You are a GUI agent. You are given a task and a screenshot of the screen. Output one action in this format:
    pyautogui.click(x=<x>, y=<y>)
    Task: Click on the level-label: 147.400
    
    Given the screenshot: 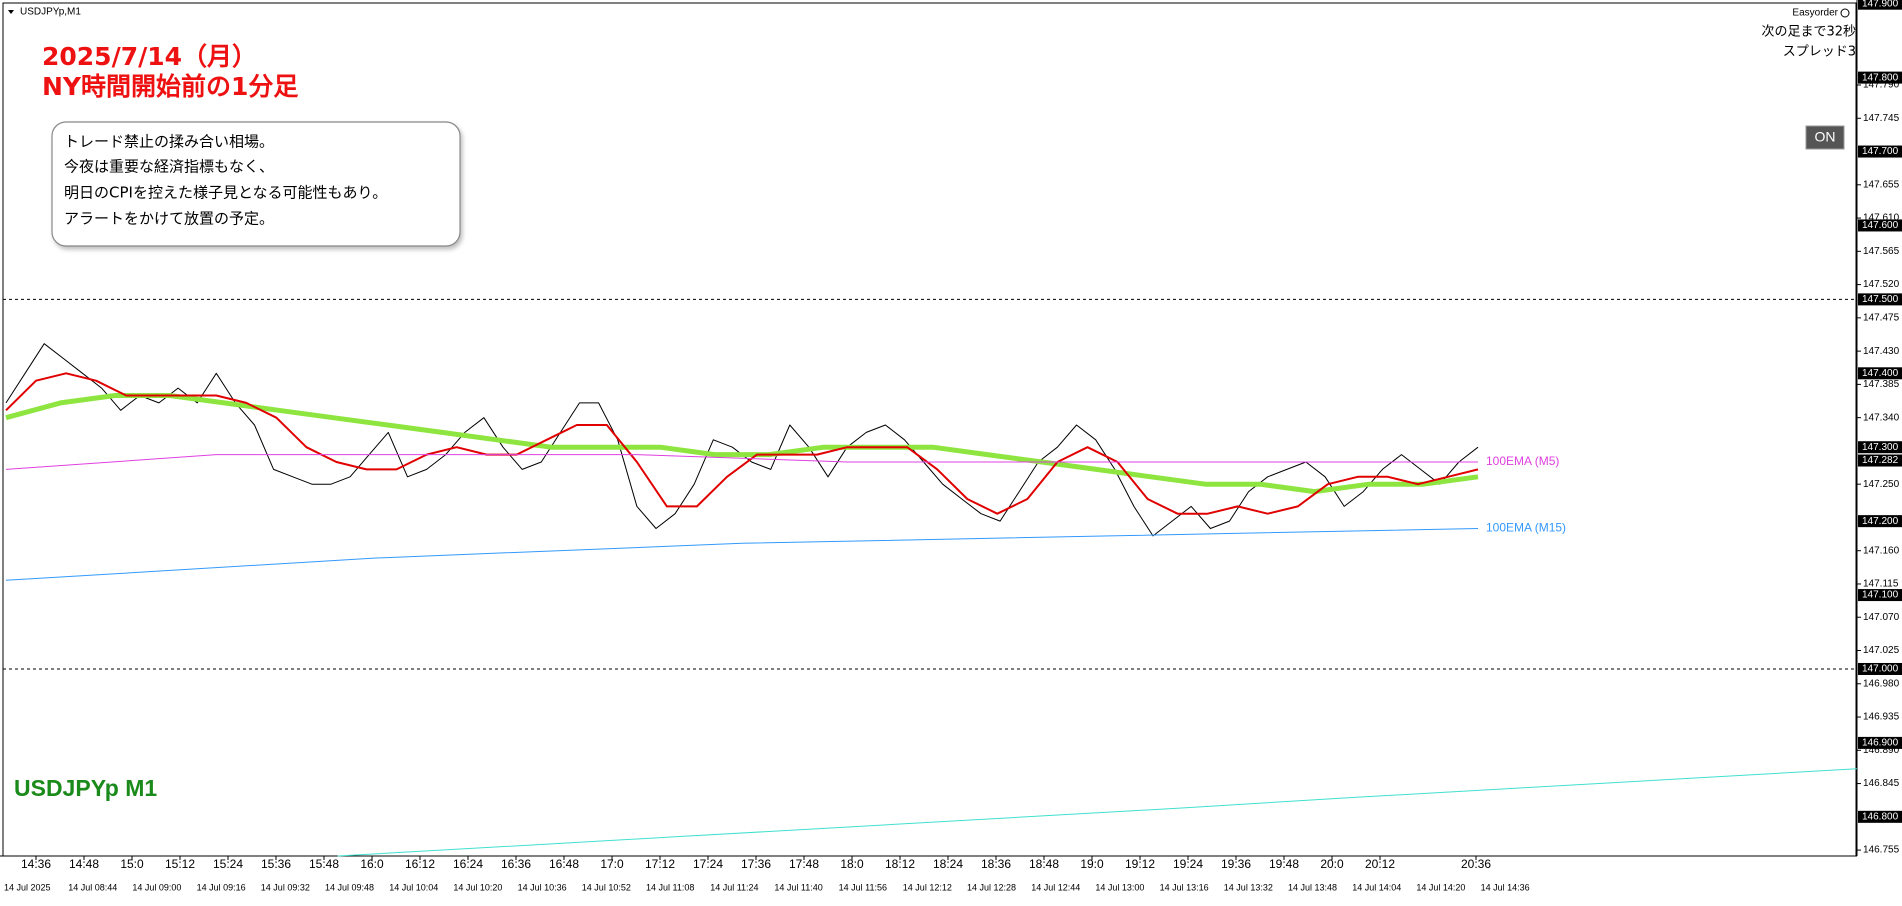 What is the action you would take?
    pyautogui.click(x=1880, y=373)
    